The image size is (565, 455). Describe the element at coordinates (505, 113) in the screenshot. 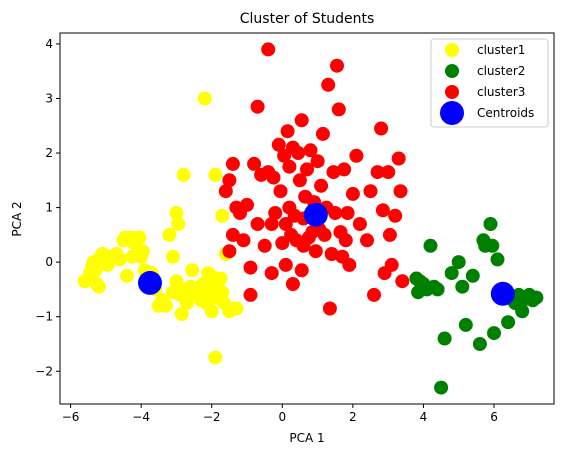

I see `legend-label: Centroids` at that location.